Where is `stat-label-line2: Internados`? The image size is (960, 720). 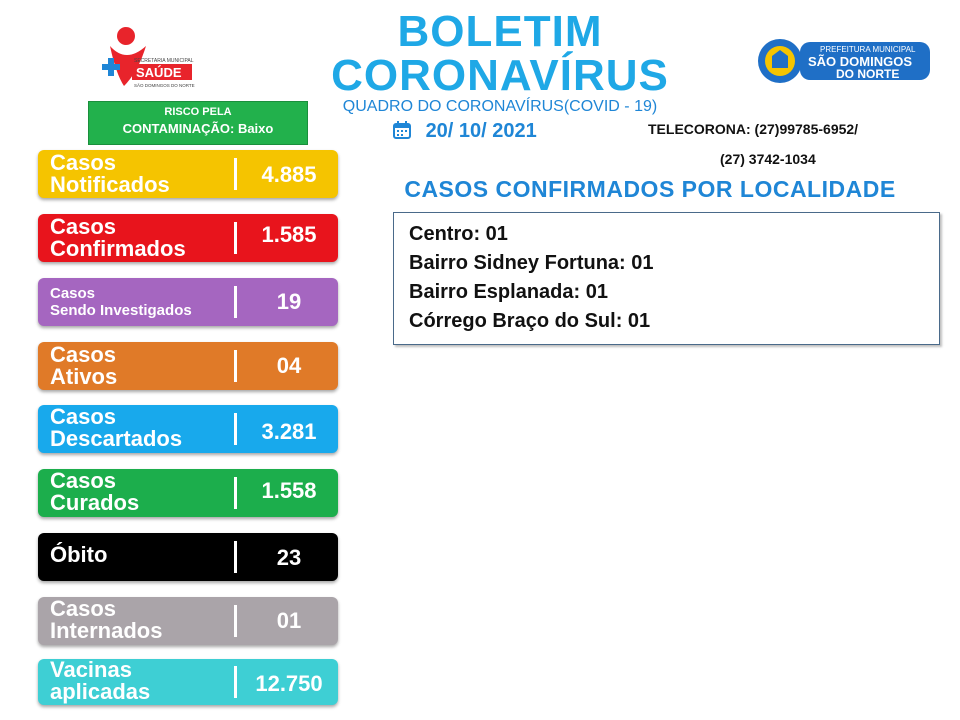
stat-label-line2: Internados is located at coordinates (106, 630).